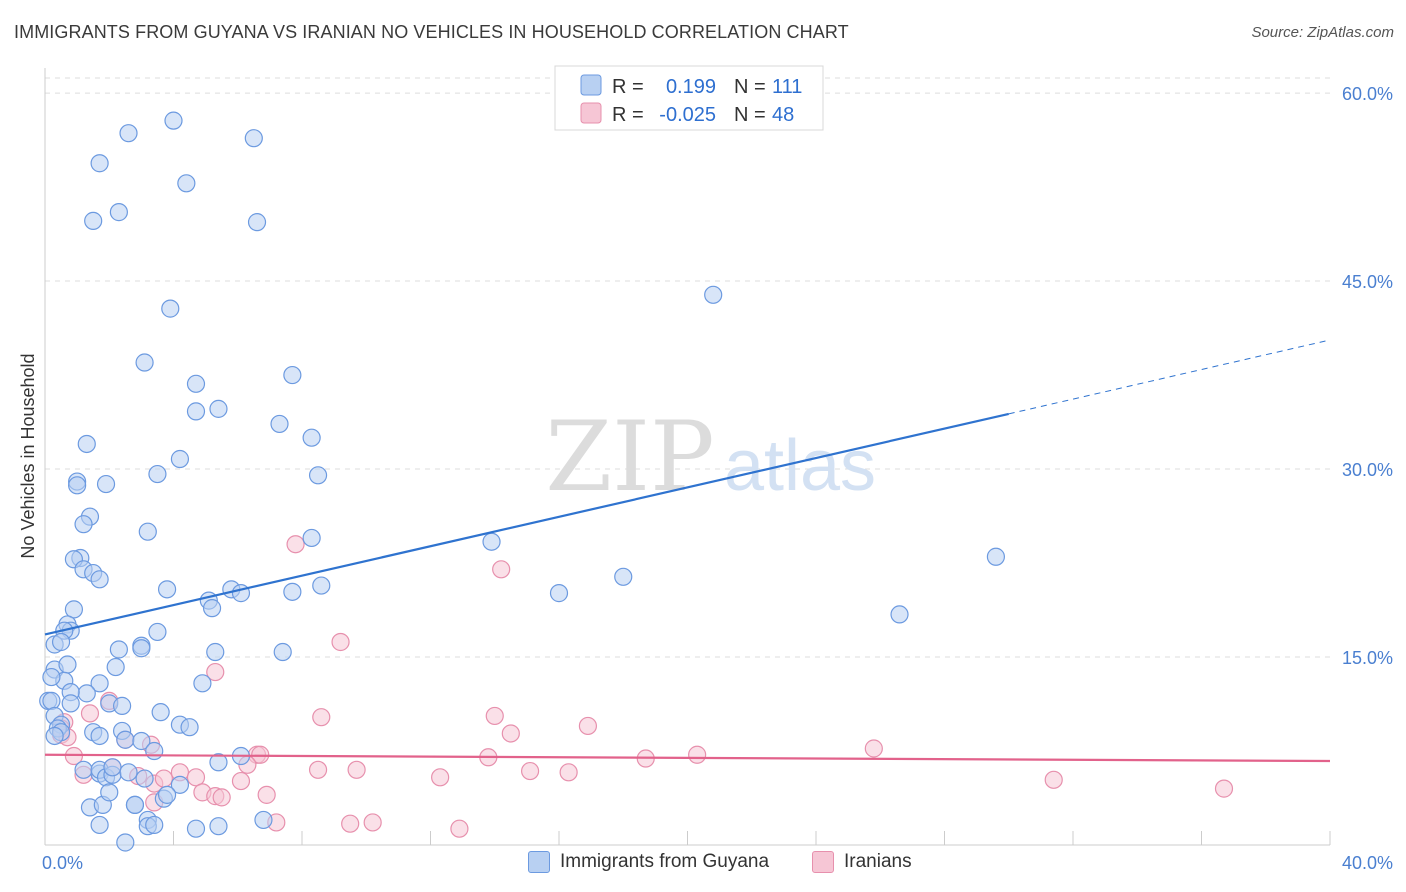  What do you see at coordinates (665, 861) in the screenshot?
I see `legend-label-guyana: Immigrants from Guyana` at bounding box center [665, 861].